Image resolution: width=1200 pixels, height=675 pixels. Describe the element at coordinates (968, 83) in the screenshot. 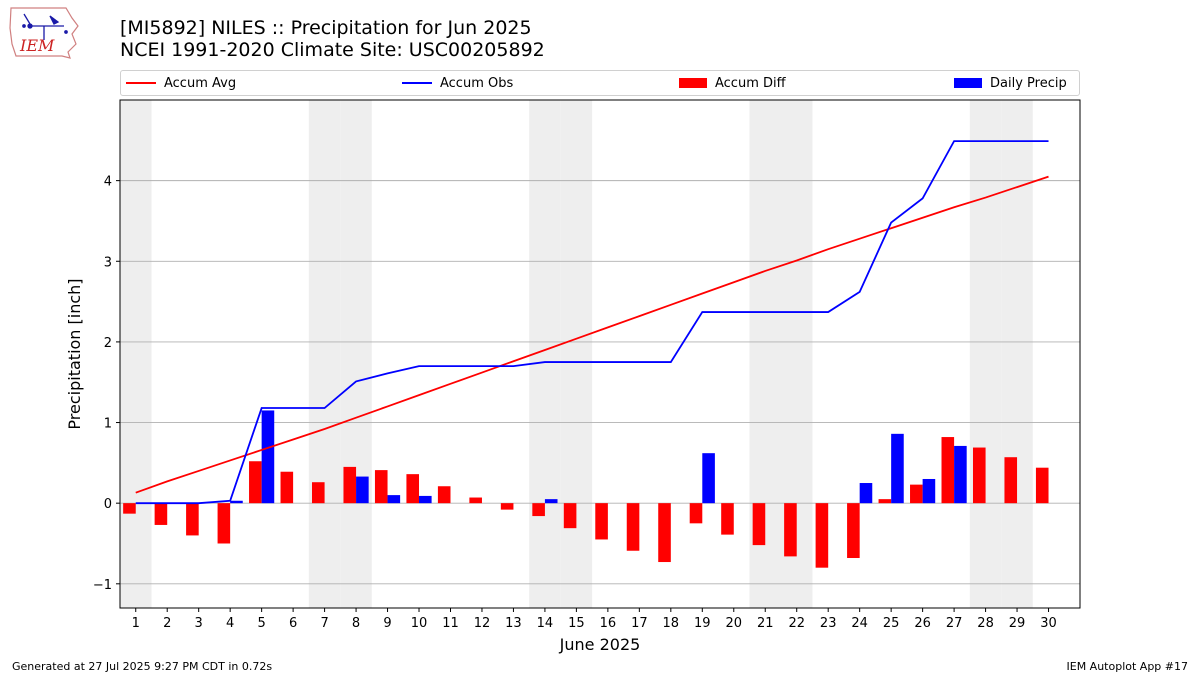

I see `legend-swatch-daily-precip` at that location.